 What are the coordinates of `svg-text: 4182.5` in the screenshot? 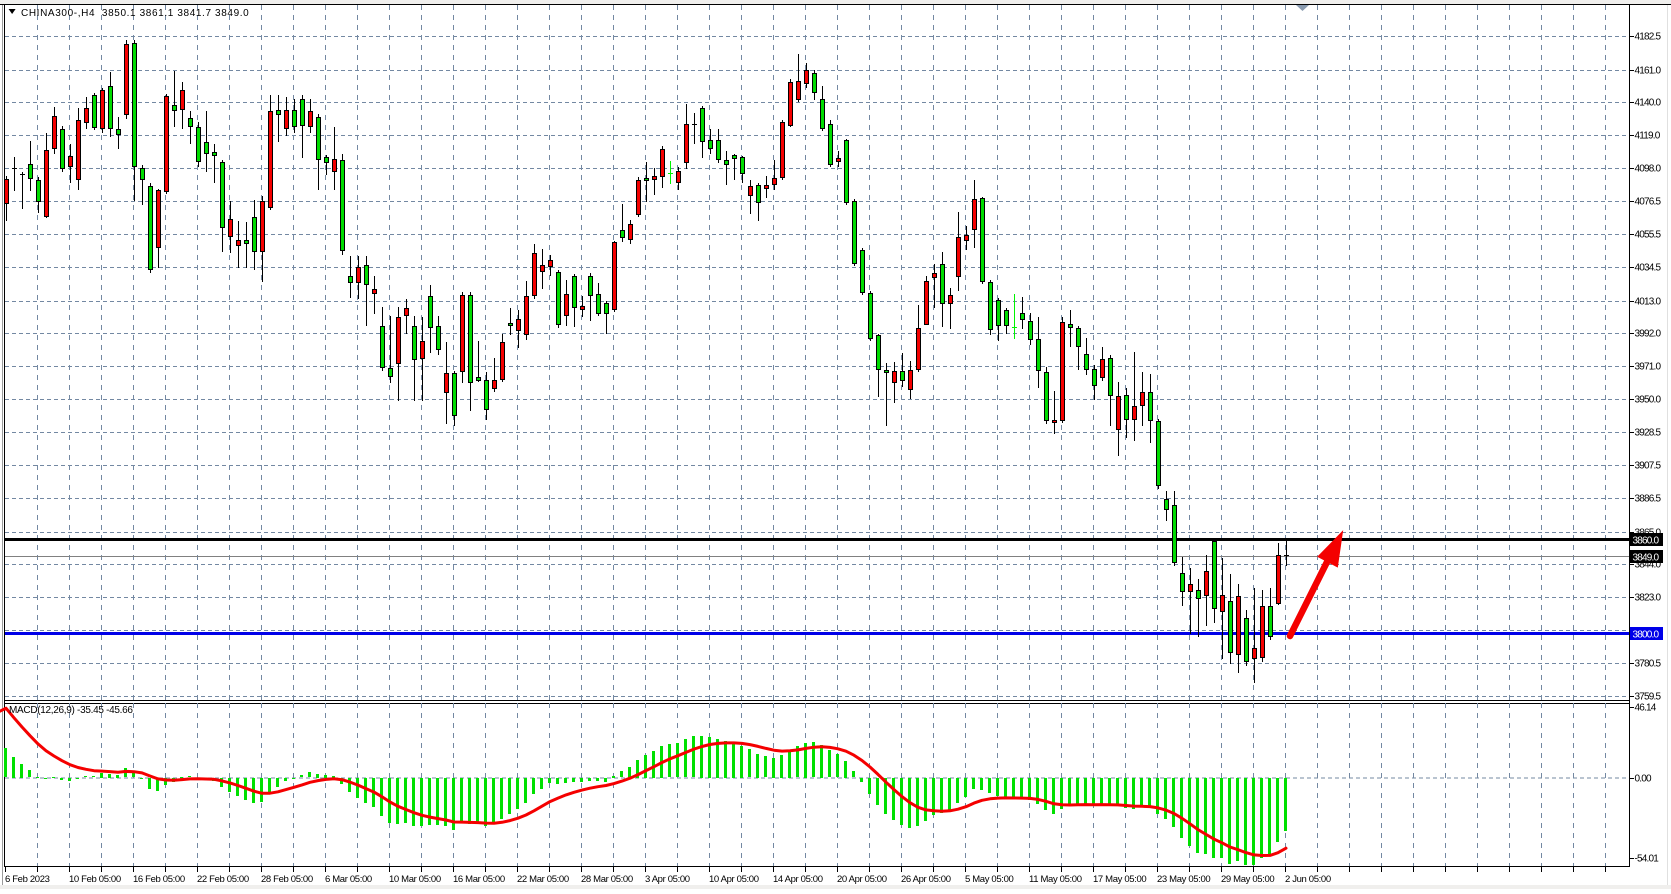 It's located at (1648, 37).